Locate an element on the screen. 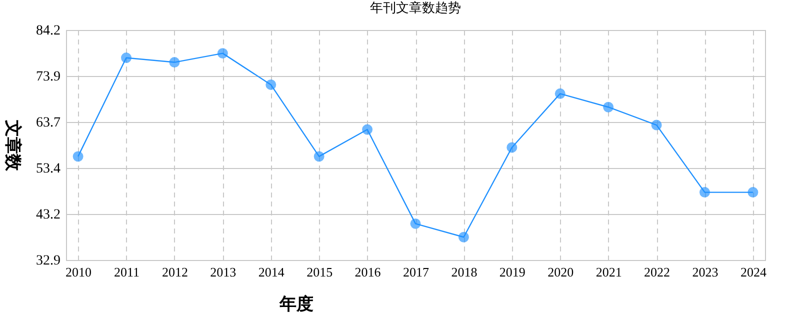 Image resolution: width=790 pixels, height=330 pixels. y-tick-label: 84.2 is located at coordinates (48, 31).